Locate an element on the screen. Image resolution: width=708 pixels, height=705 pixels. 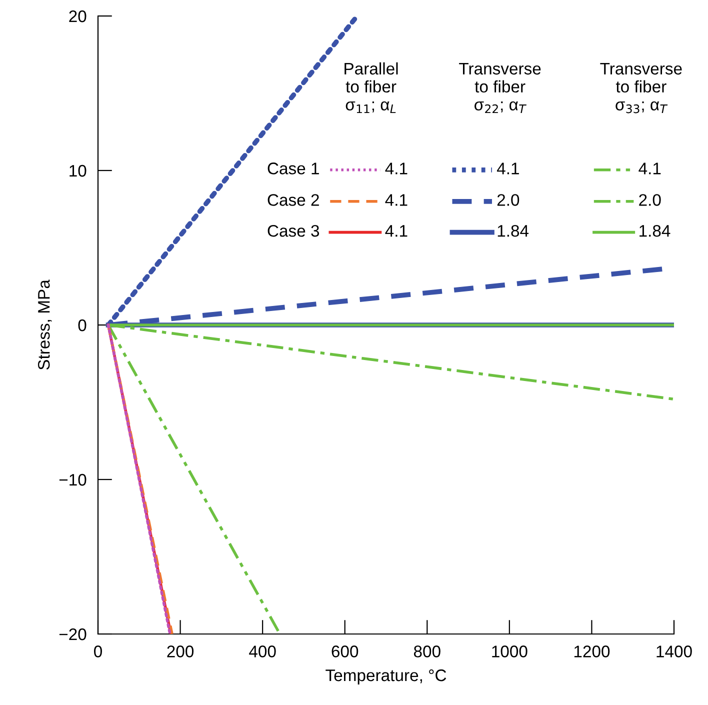
y-tick-label: −10 is located at coordinates (72, 480).